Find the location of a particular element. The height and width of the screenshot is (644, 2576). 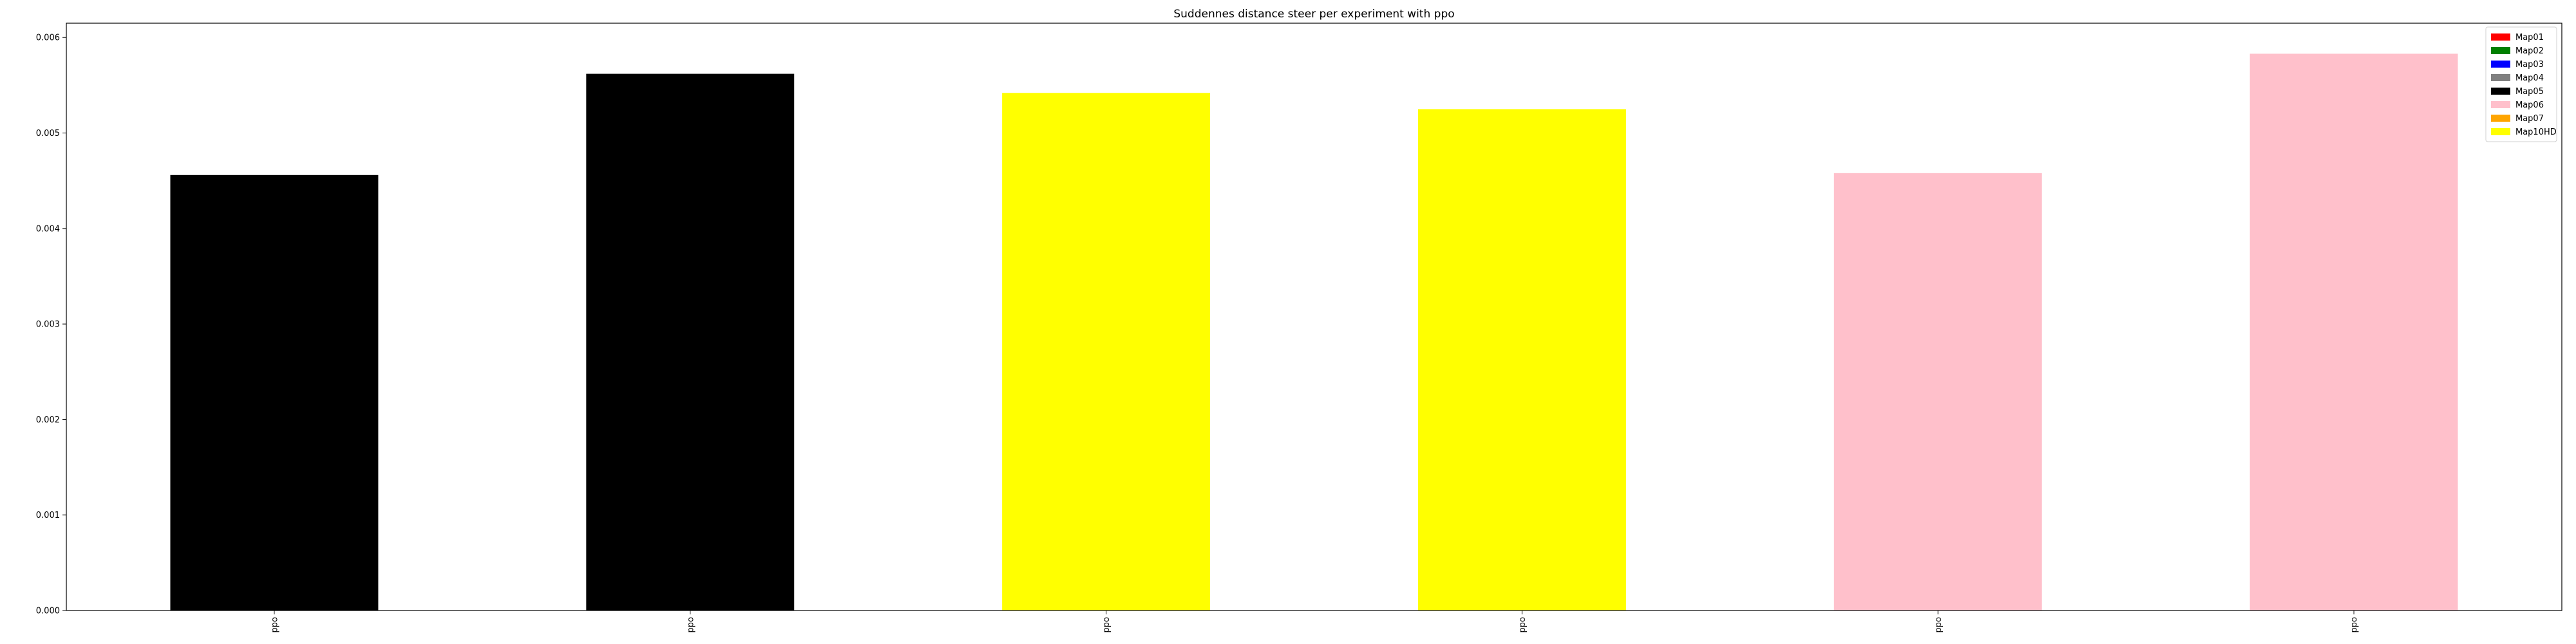

y-tick-label: 0.003 is located at coordinates (48, 325).